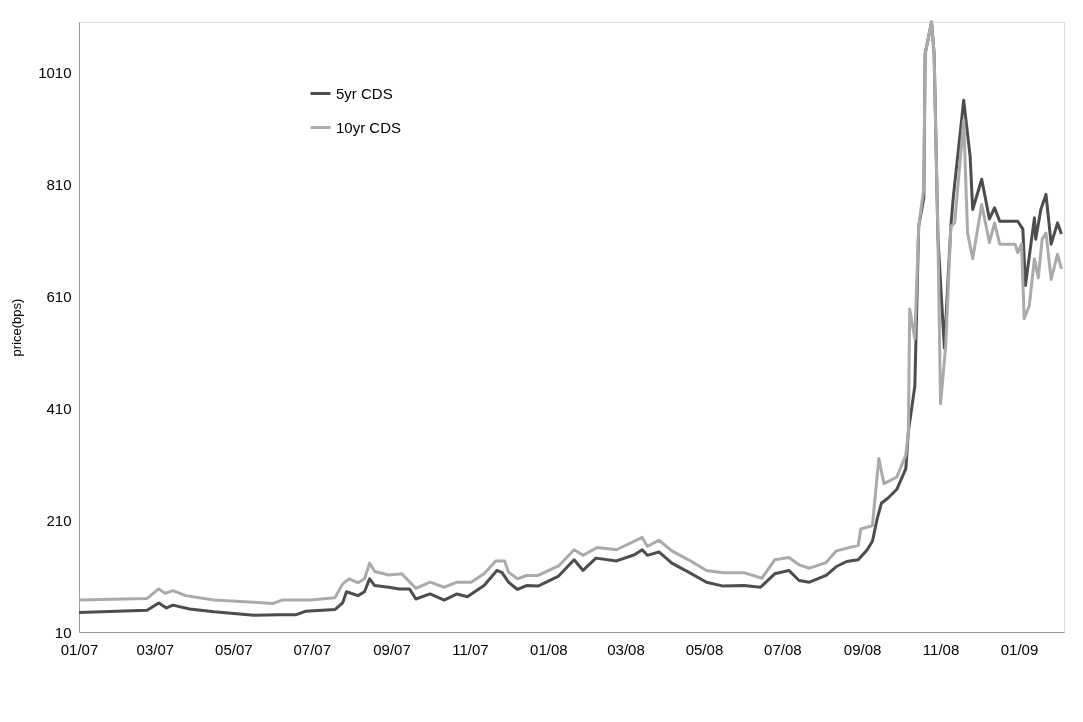  Describe the element at coordinates (63, 632) in the screenshot. I see `y-tick-label: 10` at that location.